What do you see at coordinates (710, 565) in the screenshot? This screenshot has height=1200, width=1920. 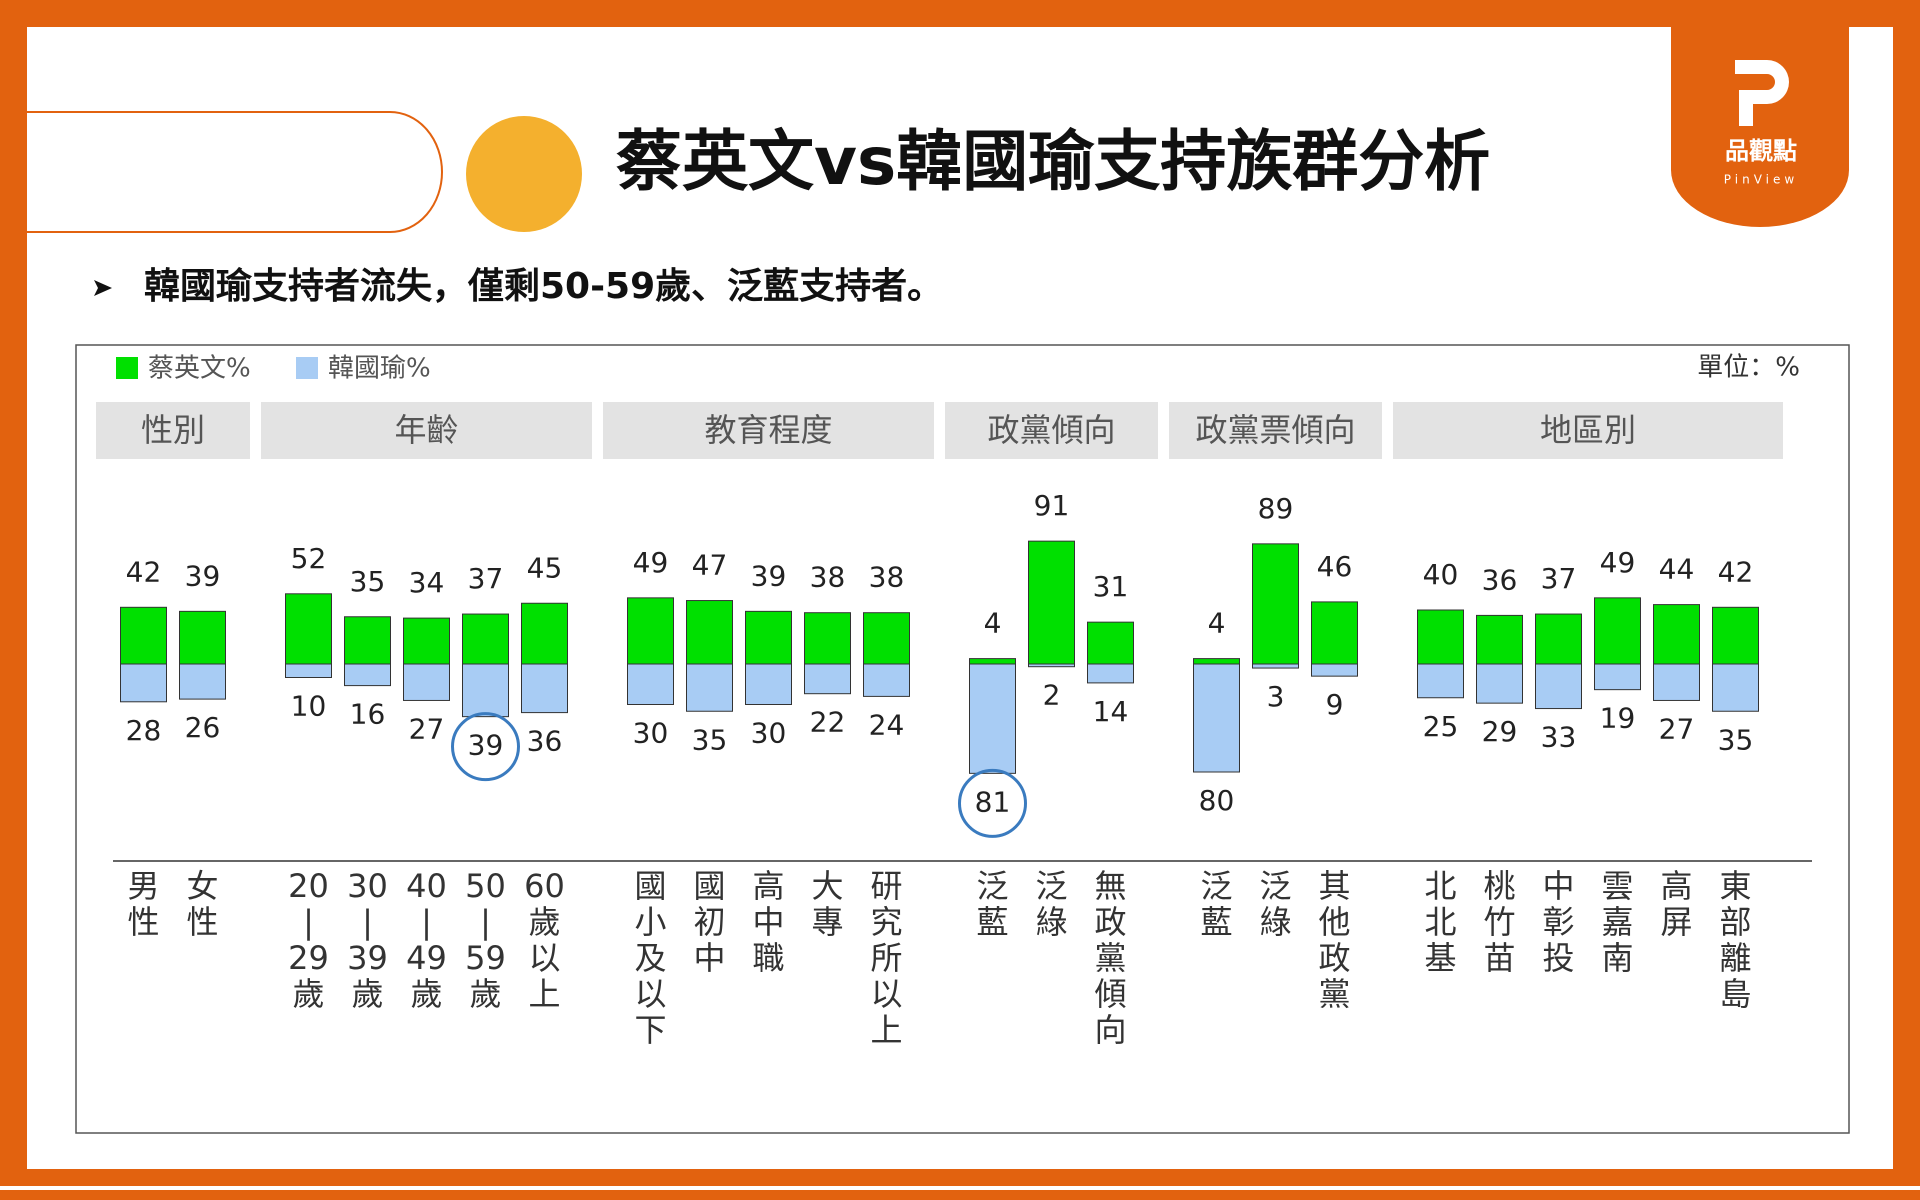 I see `value-label: 47` at bounding box center [710, 565].